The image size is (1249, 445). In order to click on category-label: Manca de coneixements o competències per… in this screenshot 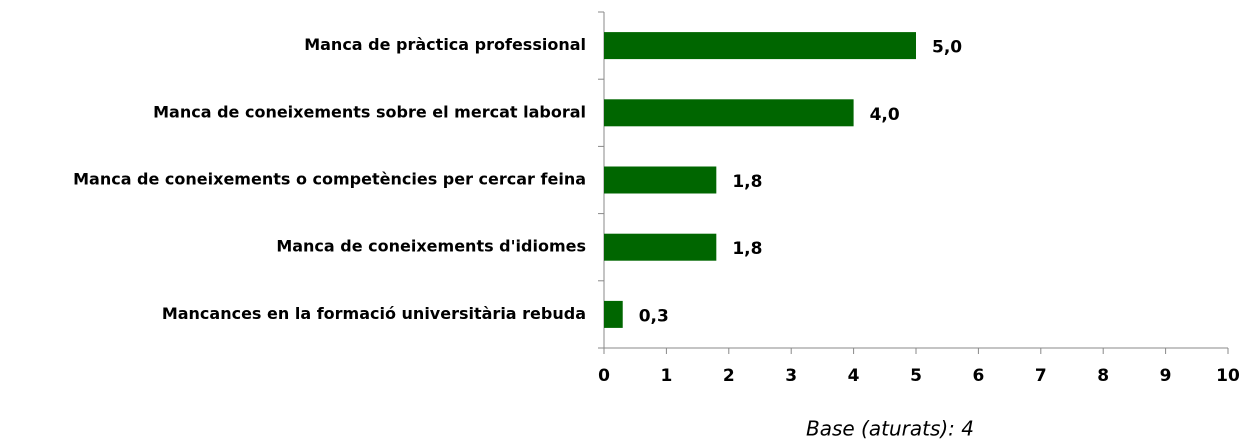, I will do `click(329, 179)`.